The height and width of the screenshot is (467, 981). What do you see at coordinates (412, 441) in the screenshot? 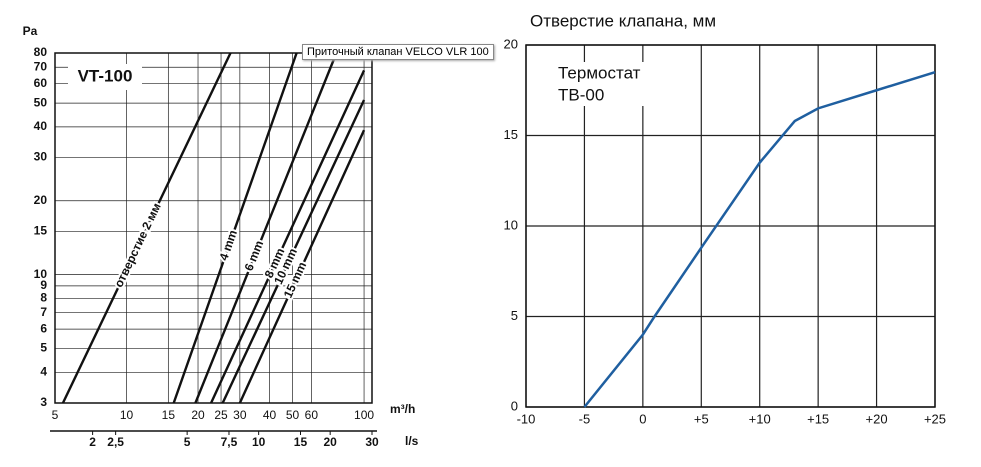
I see `x2-axis-label: l/s` at bounding box center [412, 441].